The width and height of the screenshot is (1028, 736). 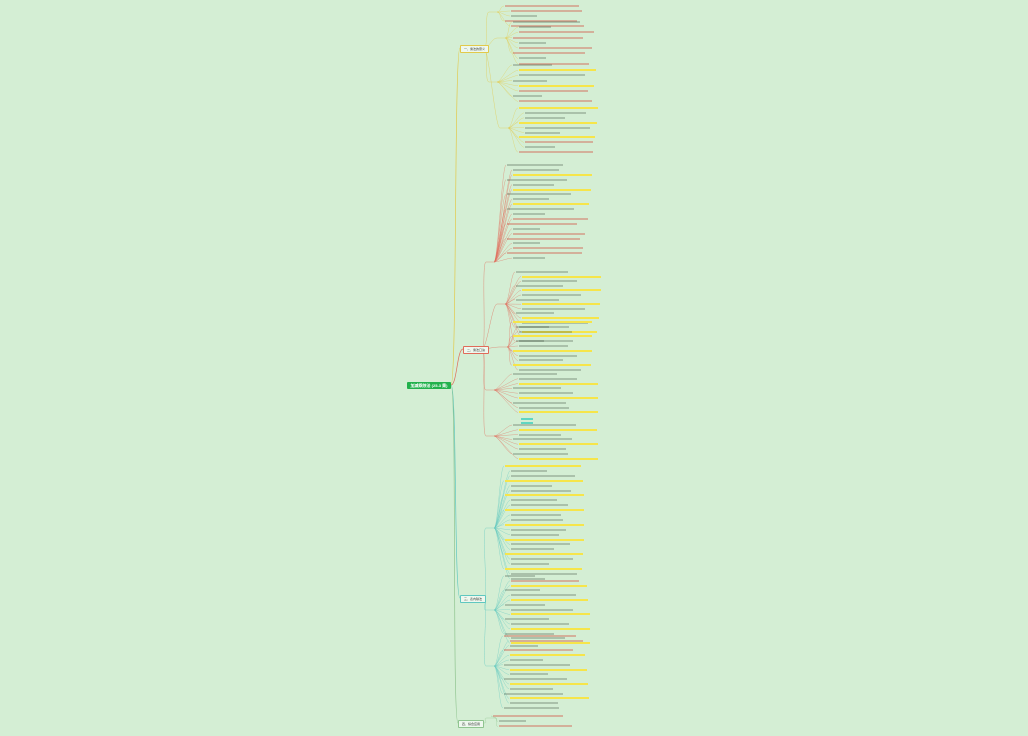 I want to click on topic-node-t2: 二、乘法口诀, so click(x=476, y=350).